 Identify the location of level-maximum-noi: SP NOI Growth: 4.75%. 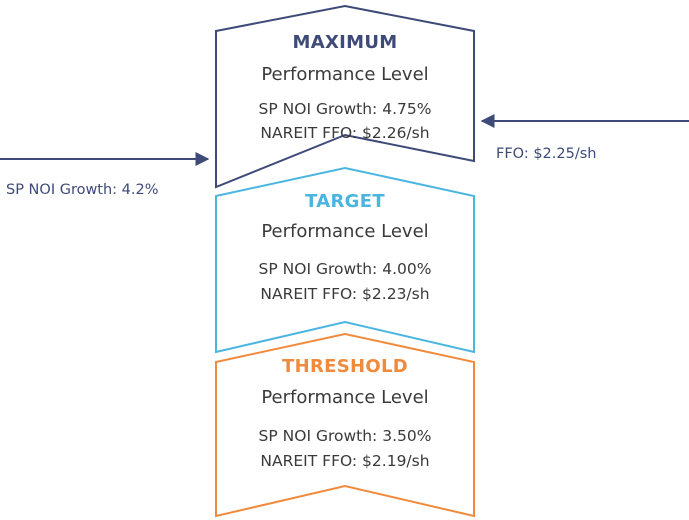
(345, 109).